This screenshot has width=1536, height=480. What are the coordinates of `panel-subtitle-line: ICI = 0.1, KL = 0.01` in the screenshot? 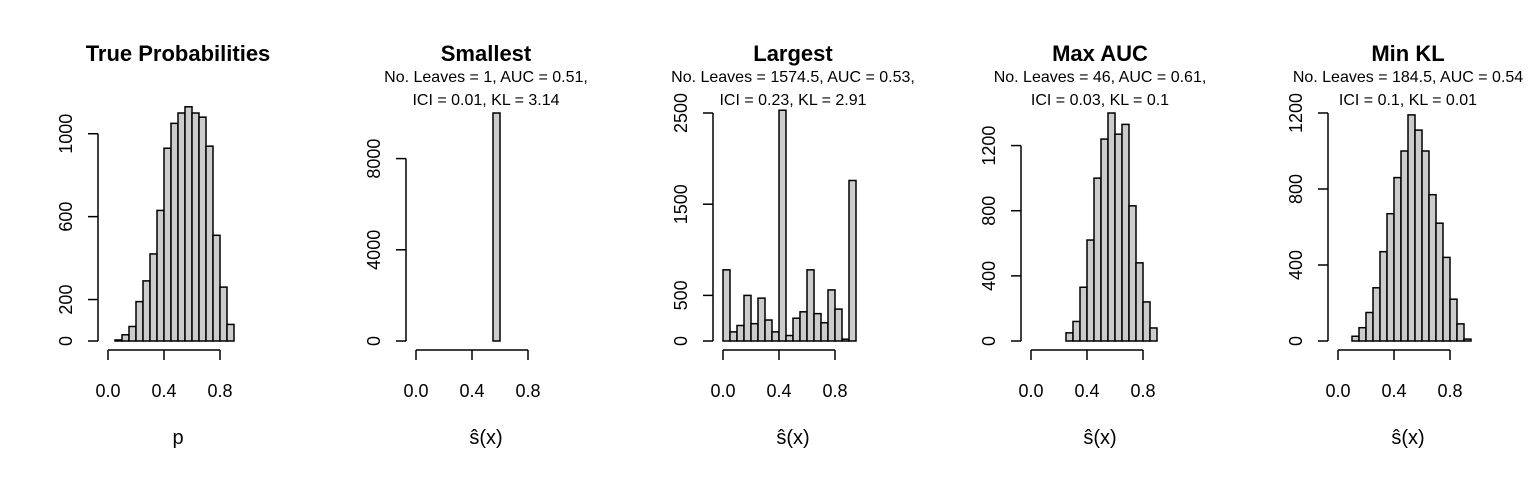 It's located at (1408, 100).